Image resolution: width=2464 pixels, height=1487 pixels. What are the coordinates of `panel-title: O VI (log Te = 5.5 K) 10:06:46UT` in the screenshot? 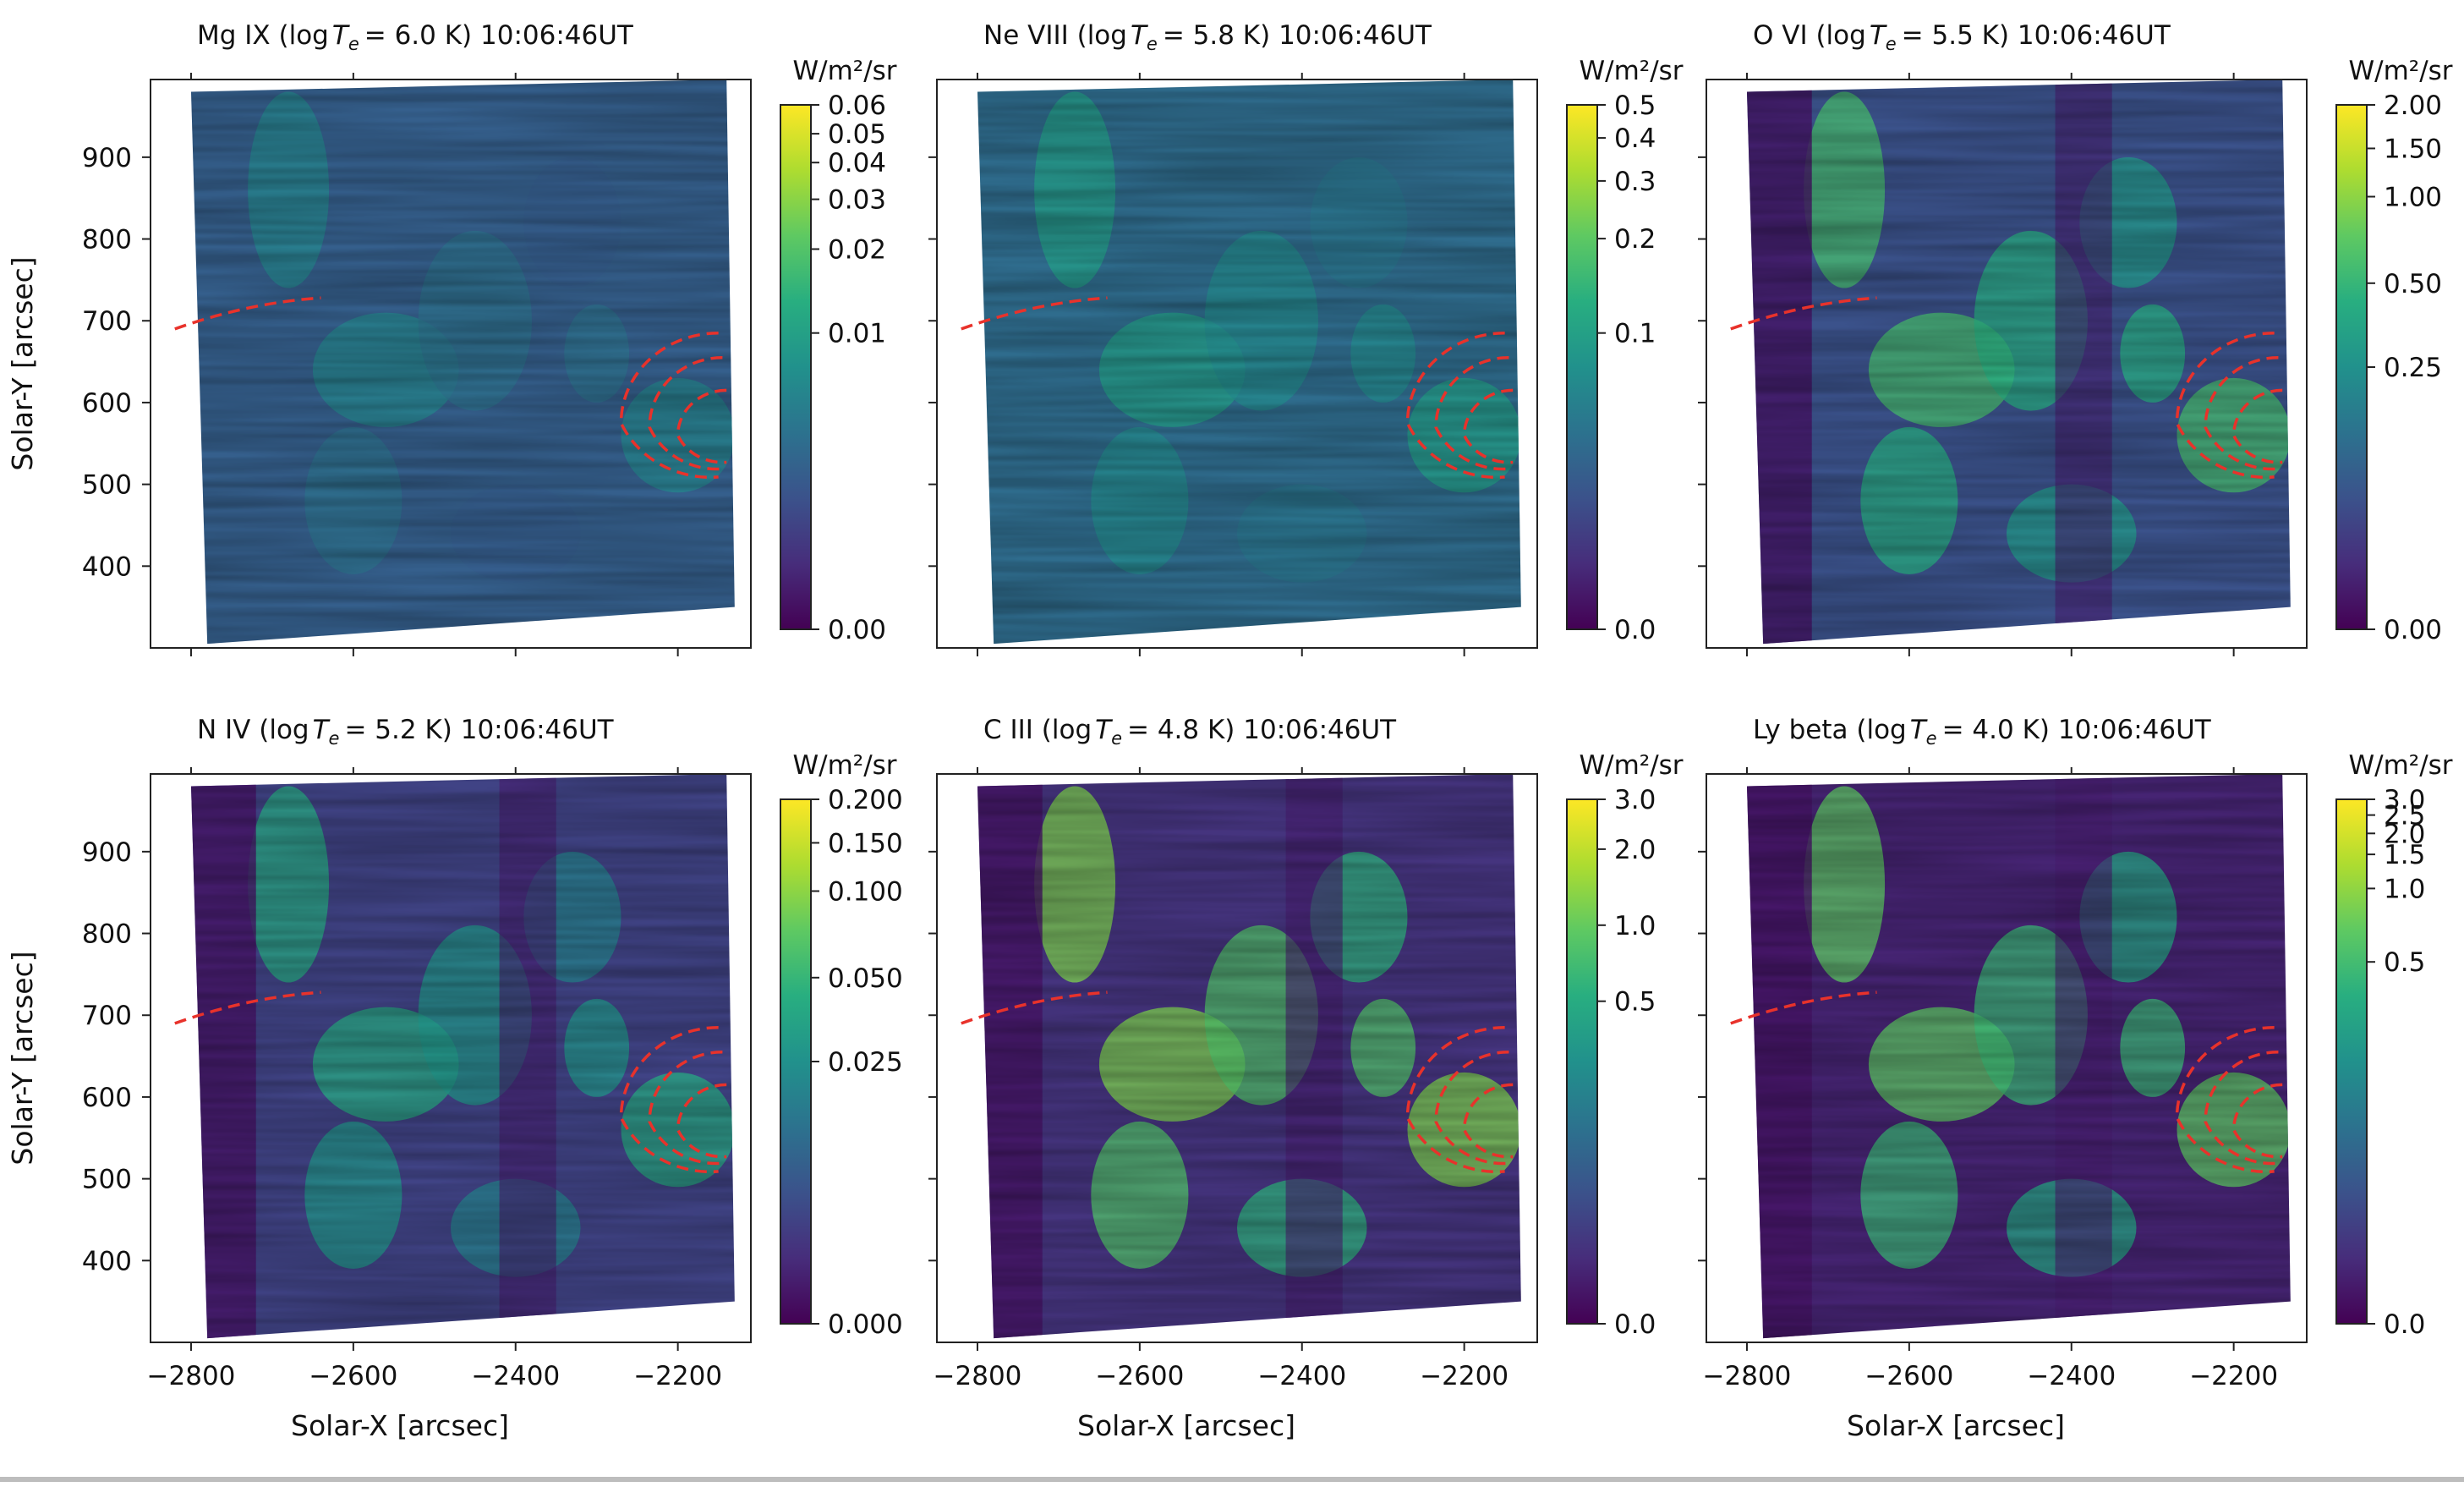 It's located at (1962, 37).